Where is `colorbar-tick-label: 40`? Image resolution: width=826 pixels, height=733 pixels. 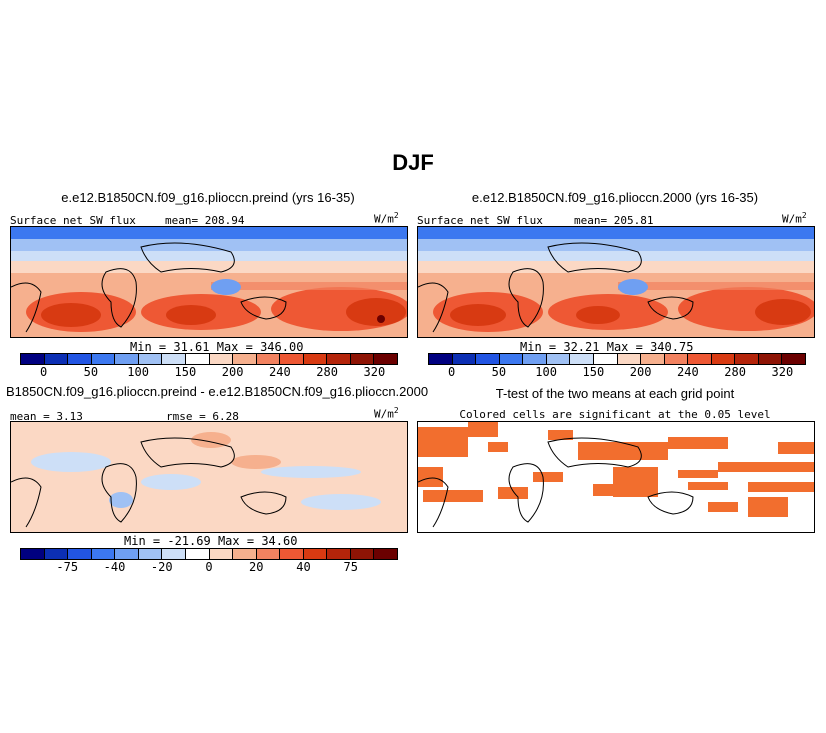
colorbar-tick-label: 40 is located at coordinates (303, 567).